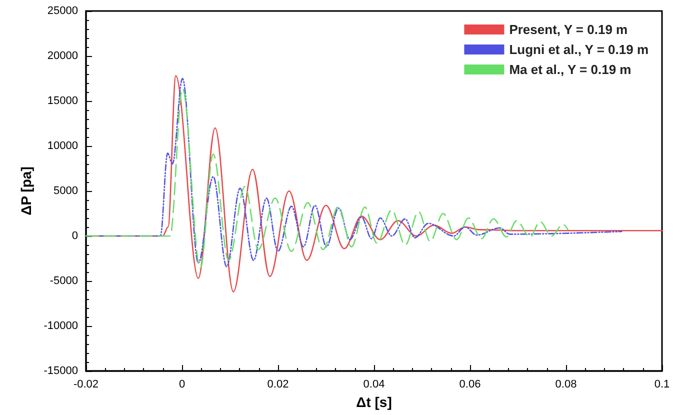  What do you see at coordinates (662, 384) in the screenshot?
I see `x-tick-label: 0.1` at bounding box center [662, 384].